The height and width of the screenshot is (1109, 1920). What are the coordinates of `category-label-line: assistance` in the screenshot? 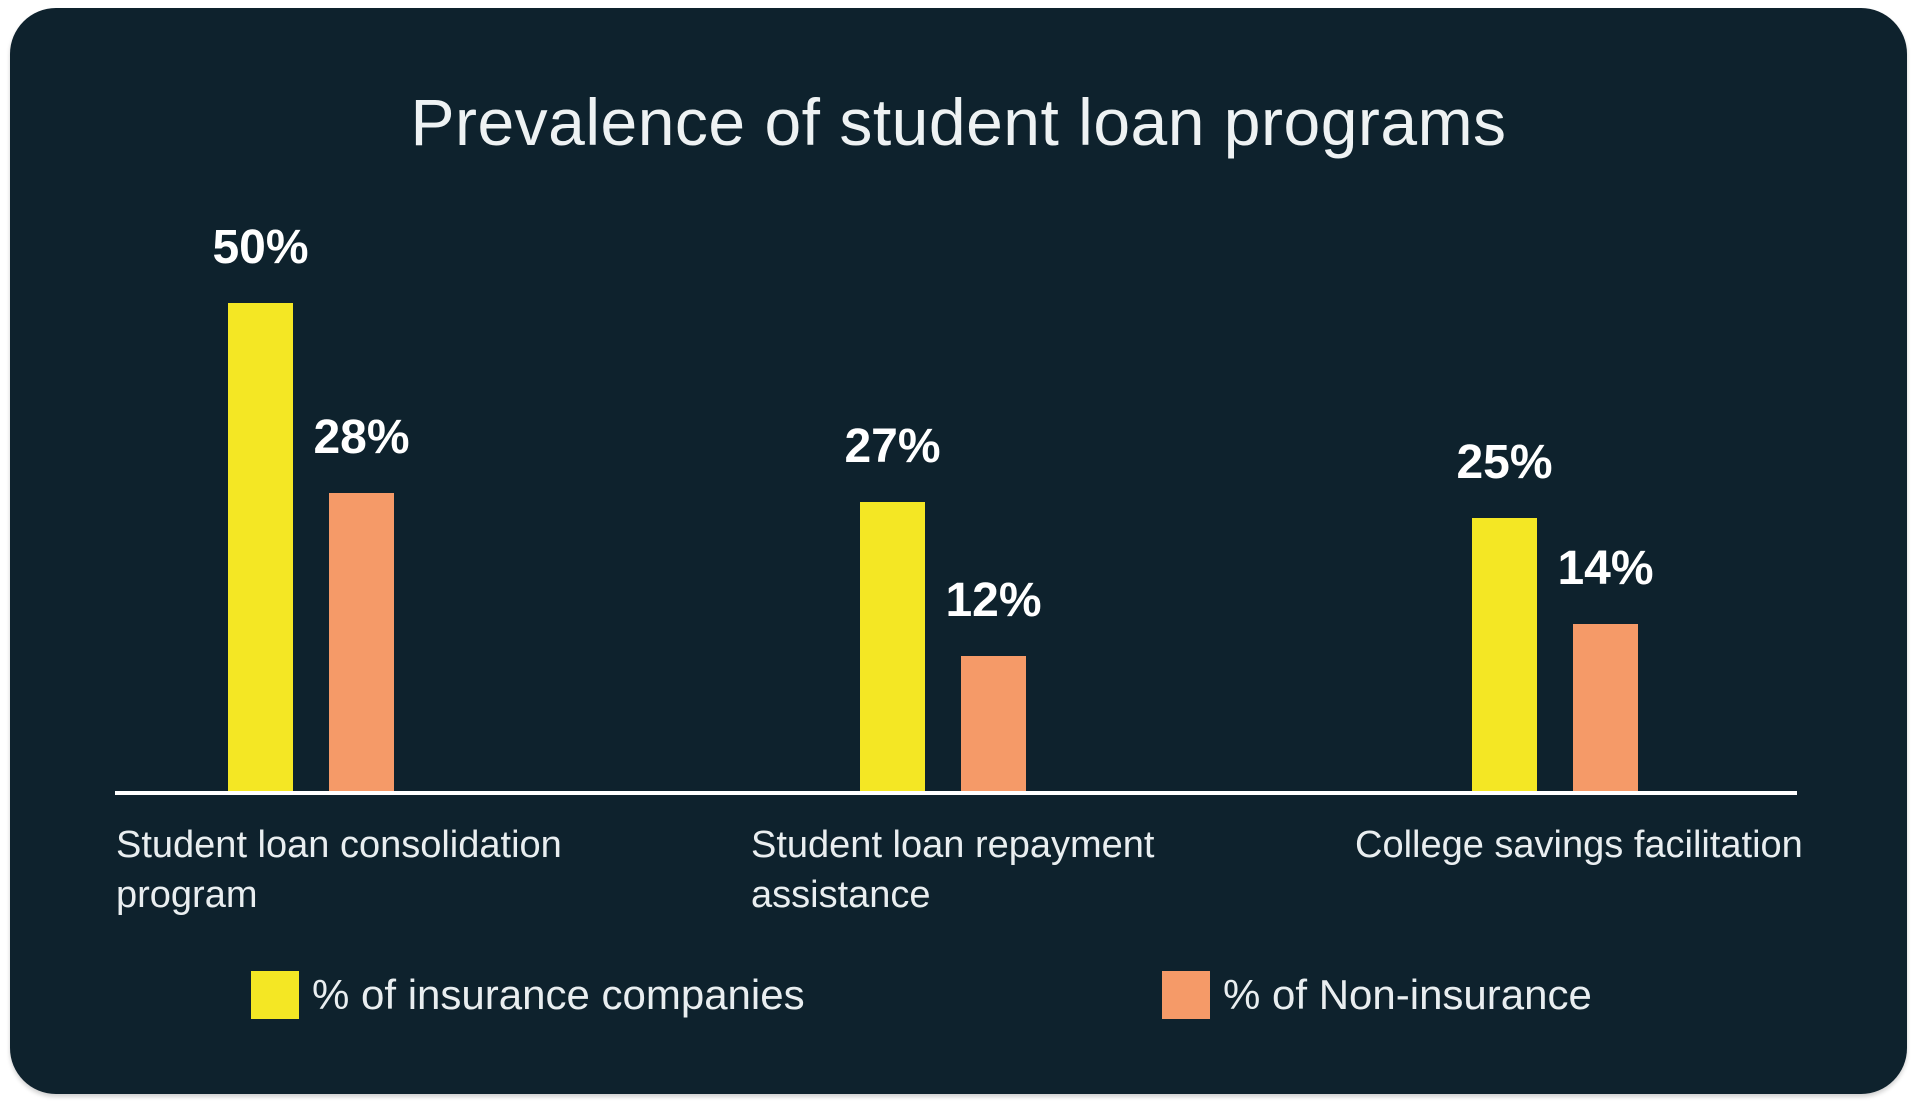 It's located at (841, 895).